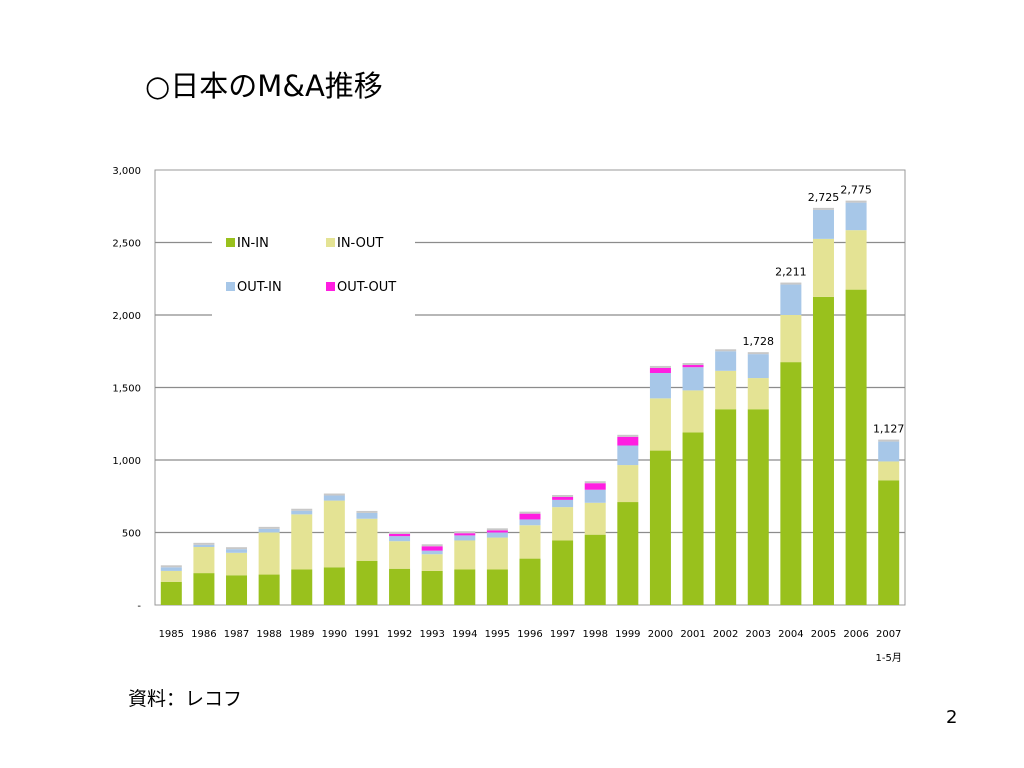 The image size is (1024, 768). Describe the element at coordinates (758, 634) in the screenshot. I see `x-tick-label: 2003` at that location.